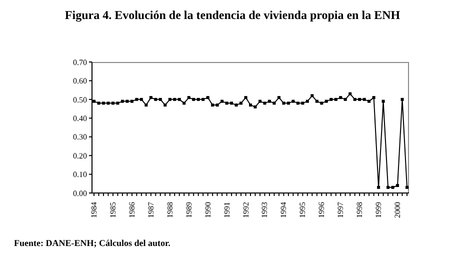 The image size is (465, 265). Describe the element at coordinates (207, 210) in the screenshot. I see `x-tick-label: 1990` at that location.